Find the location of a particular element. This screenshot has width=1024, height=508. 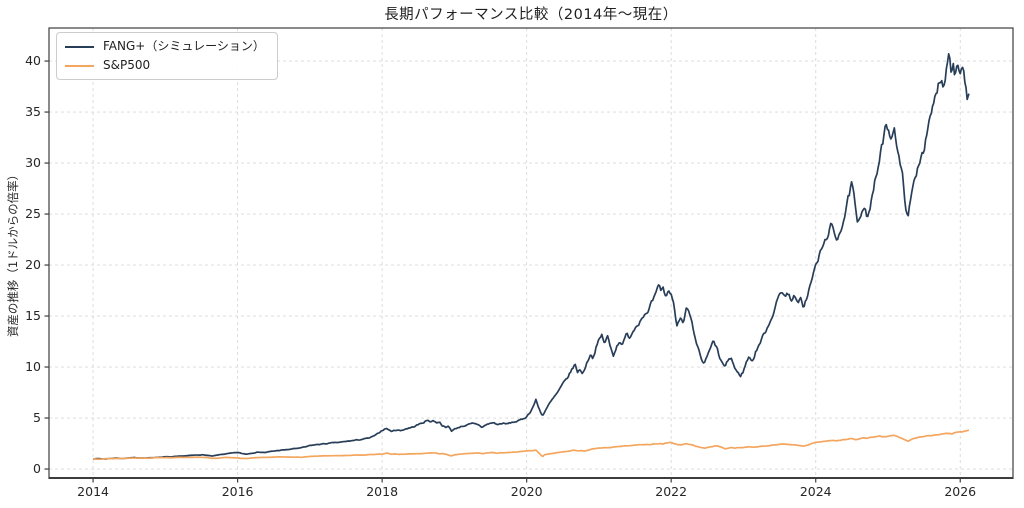

y-axis-label: 資産の推移（1ドルからの倍率） is located at coordinates (13, 253).